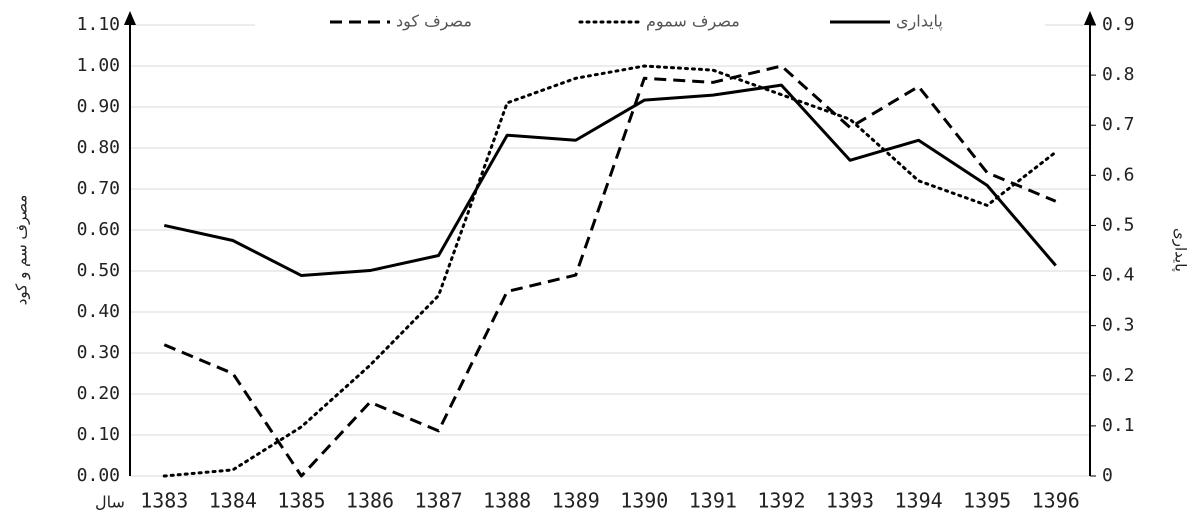  Describe the element at coordinates (98, 434) in the screenshot. I see `y-tick-label: 0.10` at that location.